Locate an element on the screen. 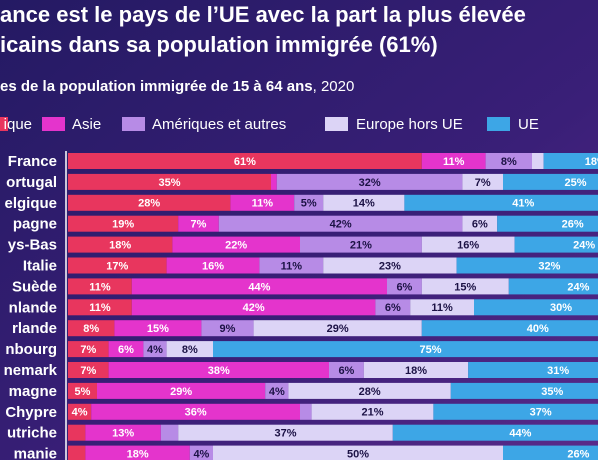 The image size is (598, 460). data-label: 30% is located at coordinates (561, 308).